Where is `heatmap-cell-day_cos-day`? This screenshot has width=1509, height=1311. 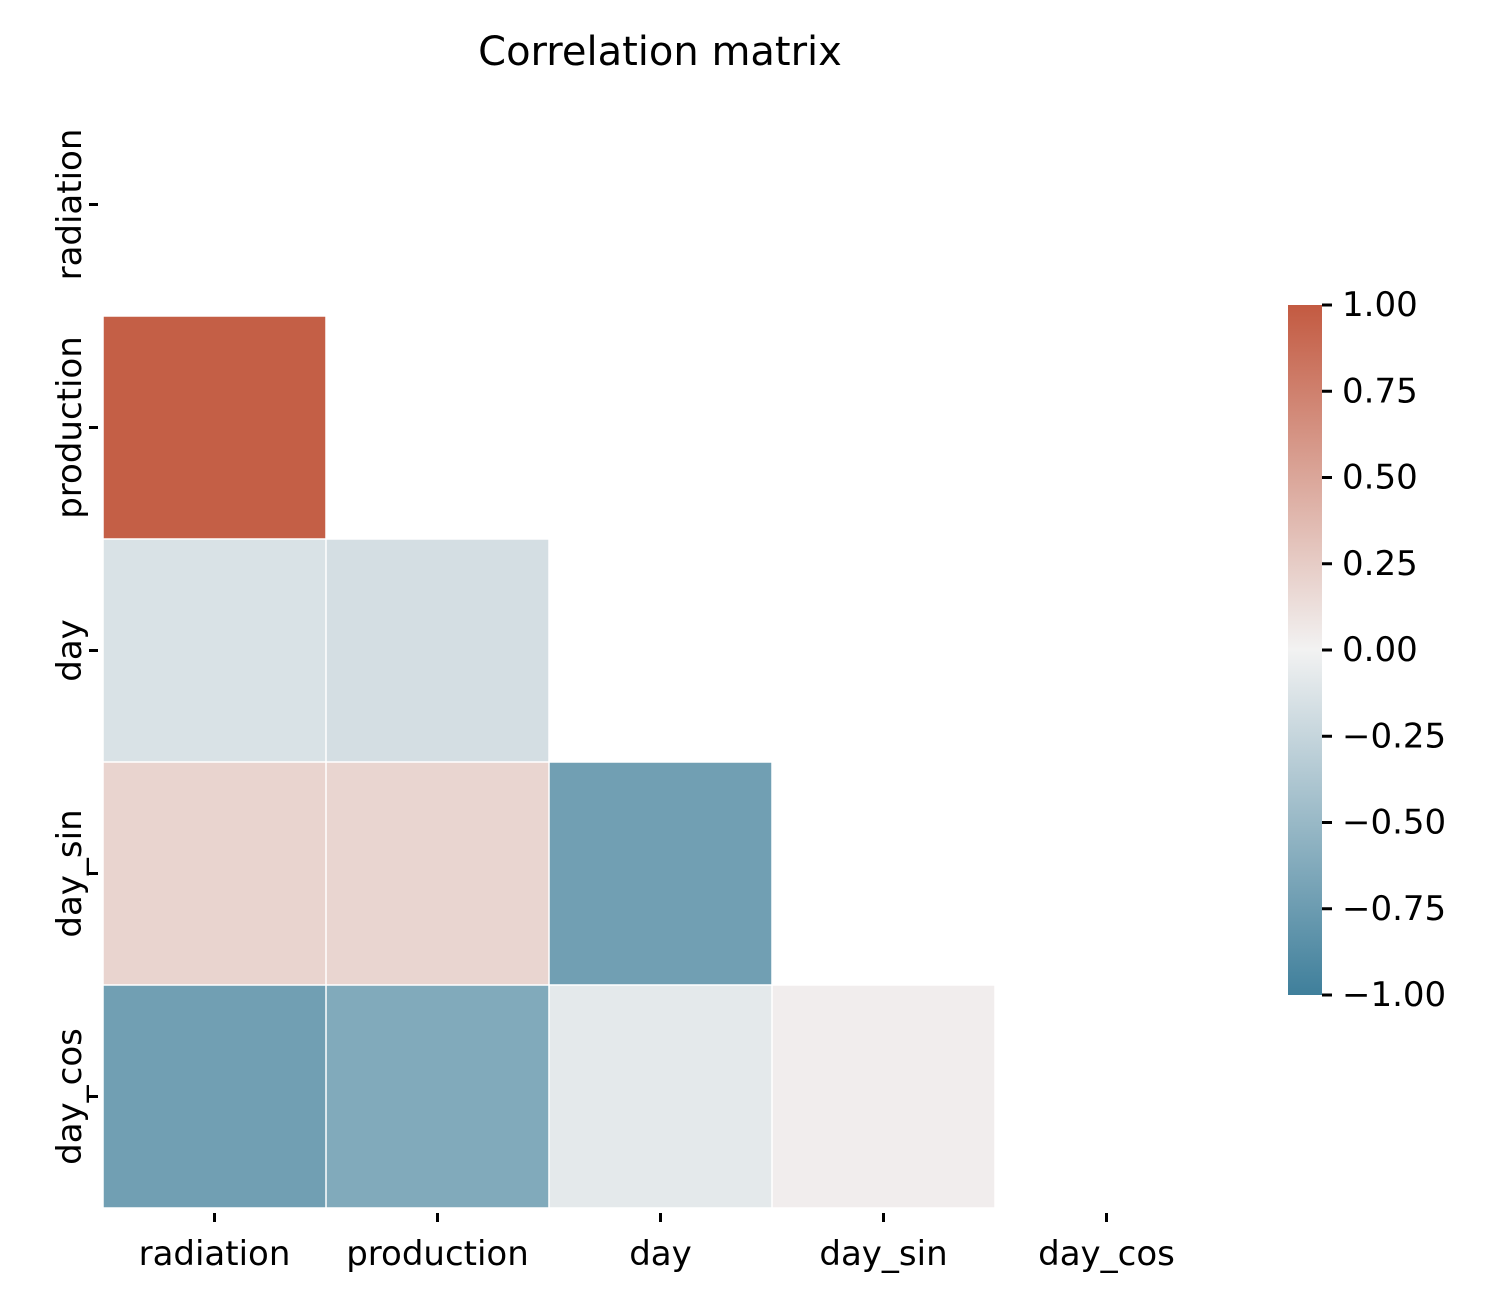
heatmap-cell-day_cos-day is located at coordinates (660, 1096).